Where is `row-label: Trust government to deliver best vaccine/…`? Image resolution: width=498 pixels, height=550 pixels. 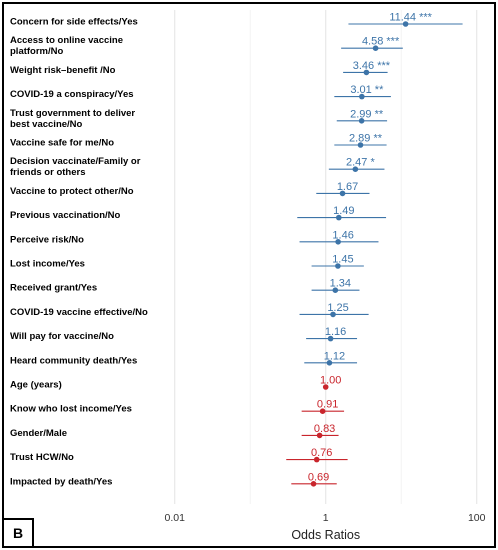
row-label: Trust government to deliver best vaccine/… is located at coordinates (72, 119).